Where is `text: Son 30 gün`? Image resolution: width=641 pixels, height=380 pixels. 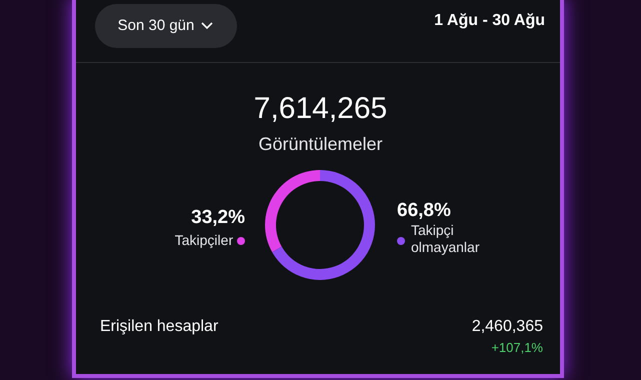 text: Son 30 gün is located at coordinates (166, 26).